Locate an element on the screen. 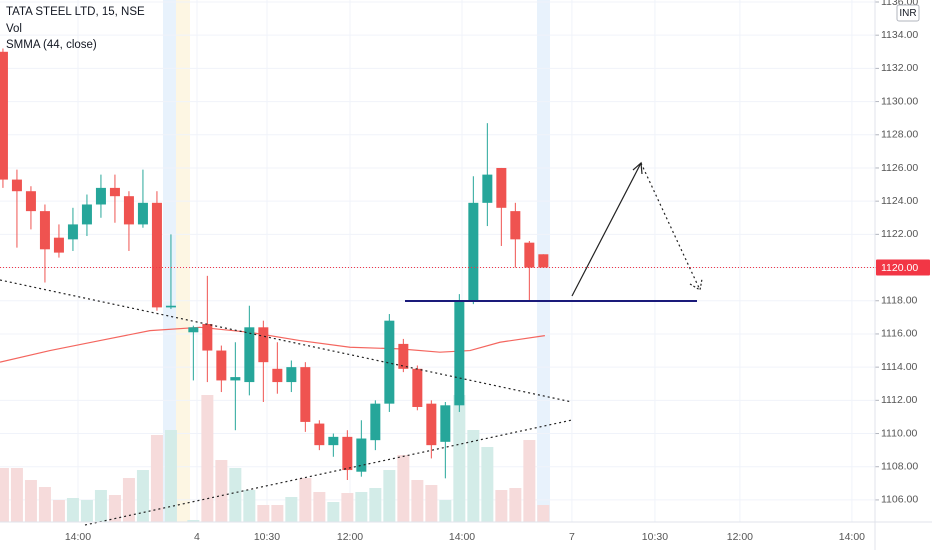  y-tick-label: 1110.00 is located at coordinates (899, 433).